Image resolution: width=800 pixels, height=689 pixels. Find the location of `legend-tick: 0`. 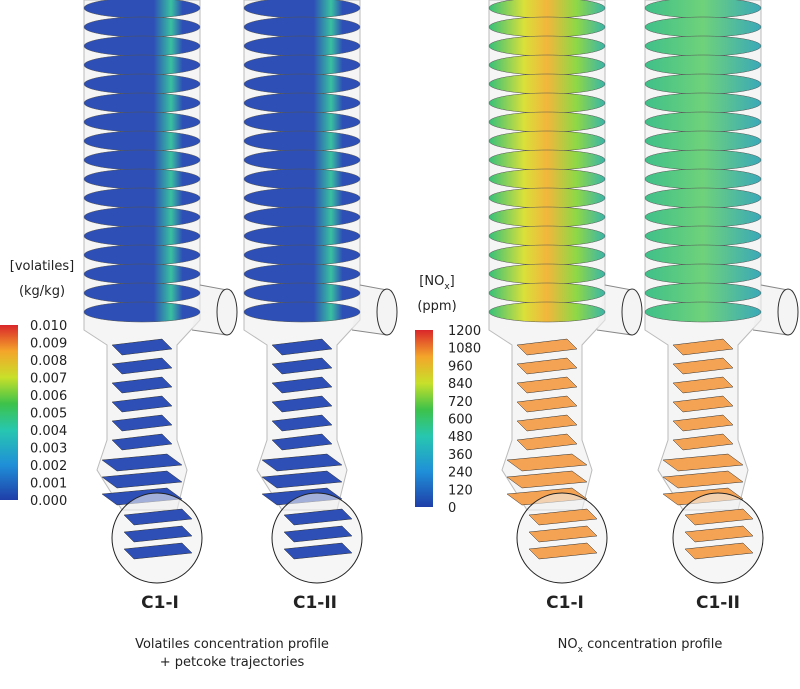

legend-tick: 0 is located at coordinates (452, 508).